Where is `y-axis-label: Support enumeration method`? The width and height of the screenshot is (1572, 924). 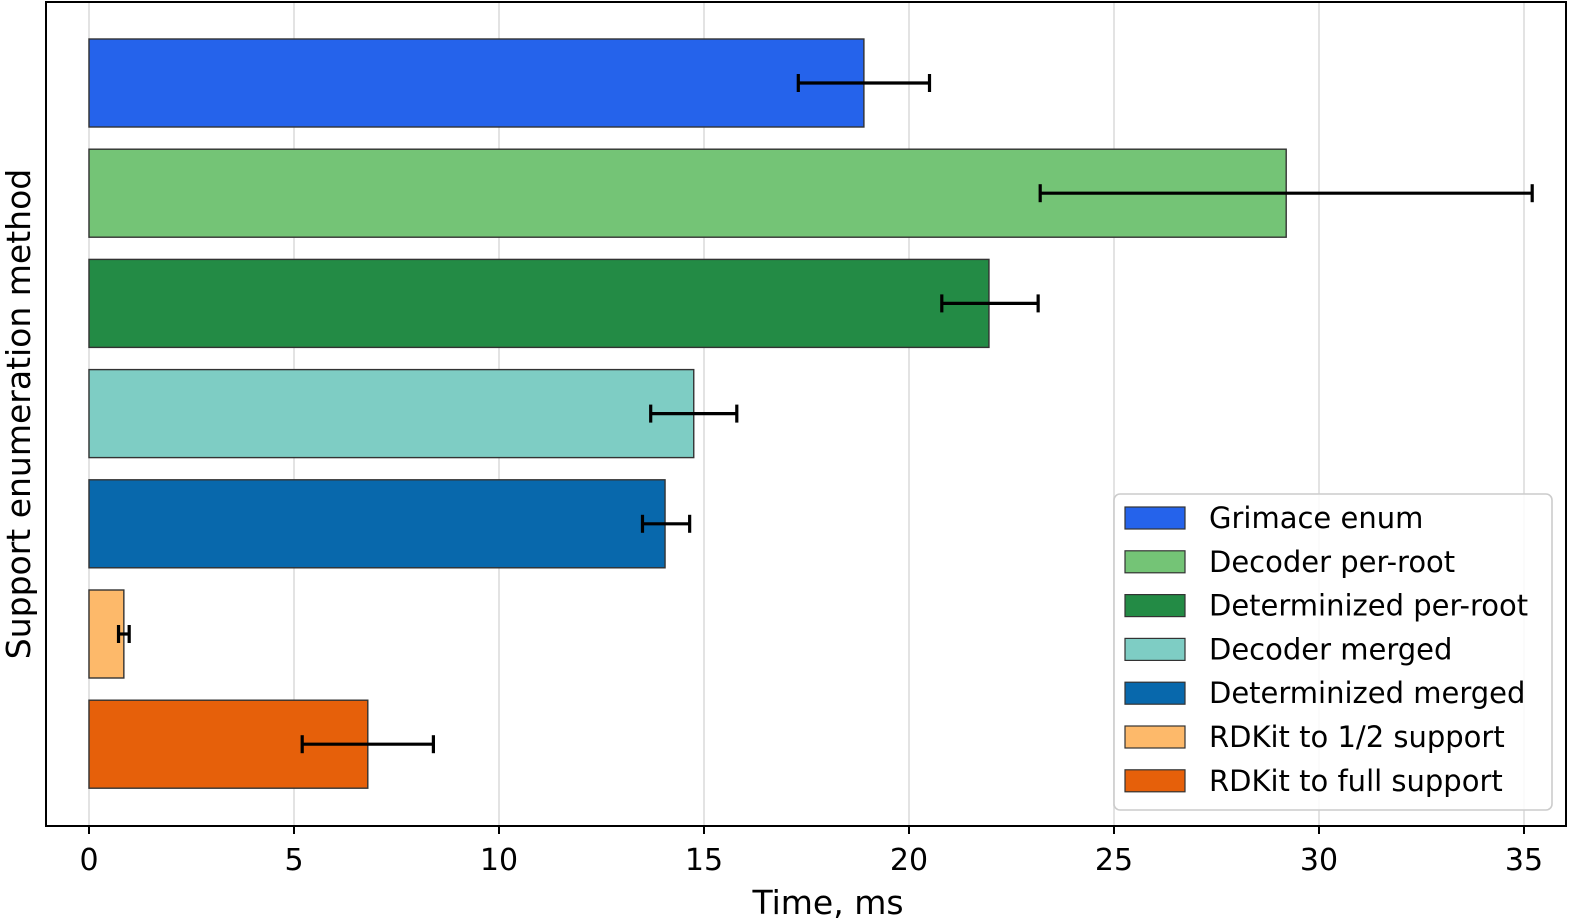 y-axis-label: Support enumeration method is located at coordinates (19, 414).